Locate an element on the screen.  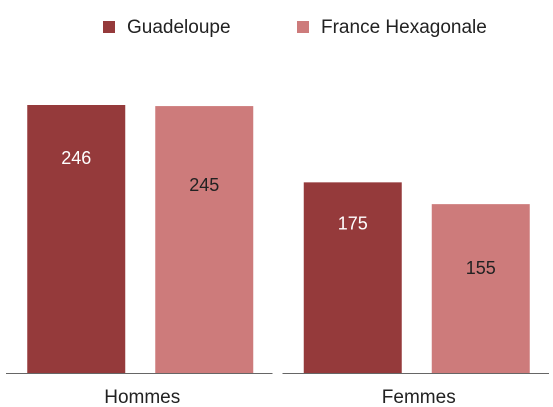
x-tick-label: Hommes is located at coordinates (142, 397).